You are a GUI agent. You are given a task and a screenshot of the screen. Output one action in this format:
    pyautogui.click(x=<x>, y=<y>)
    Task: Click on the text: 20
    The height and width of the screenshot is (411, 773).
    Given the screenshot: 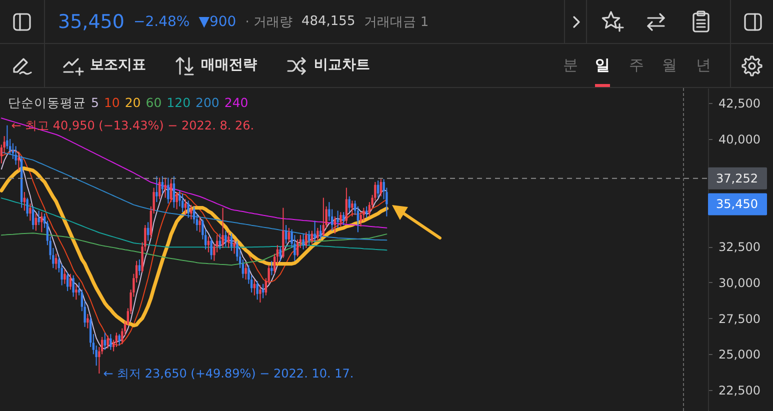 What is the action you would take?
    pyautogui.click(x=132, y=102)
    